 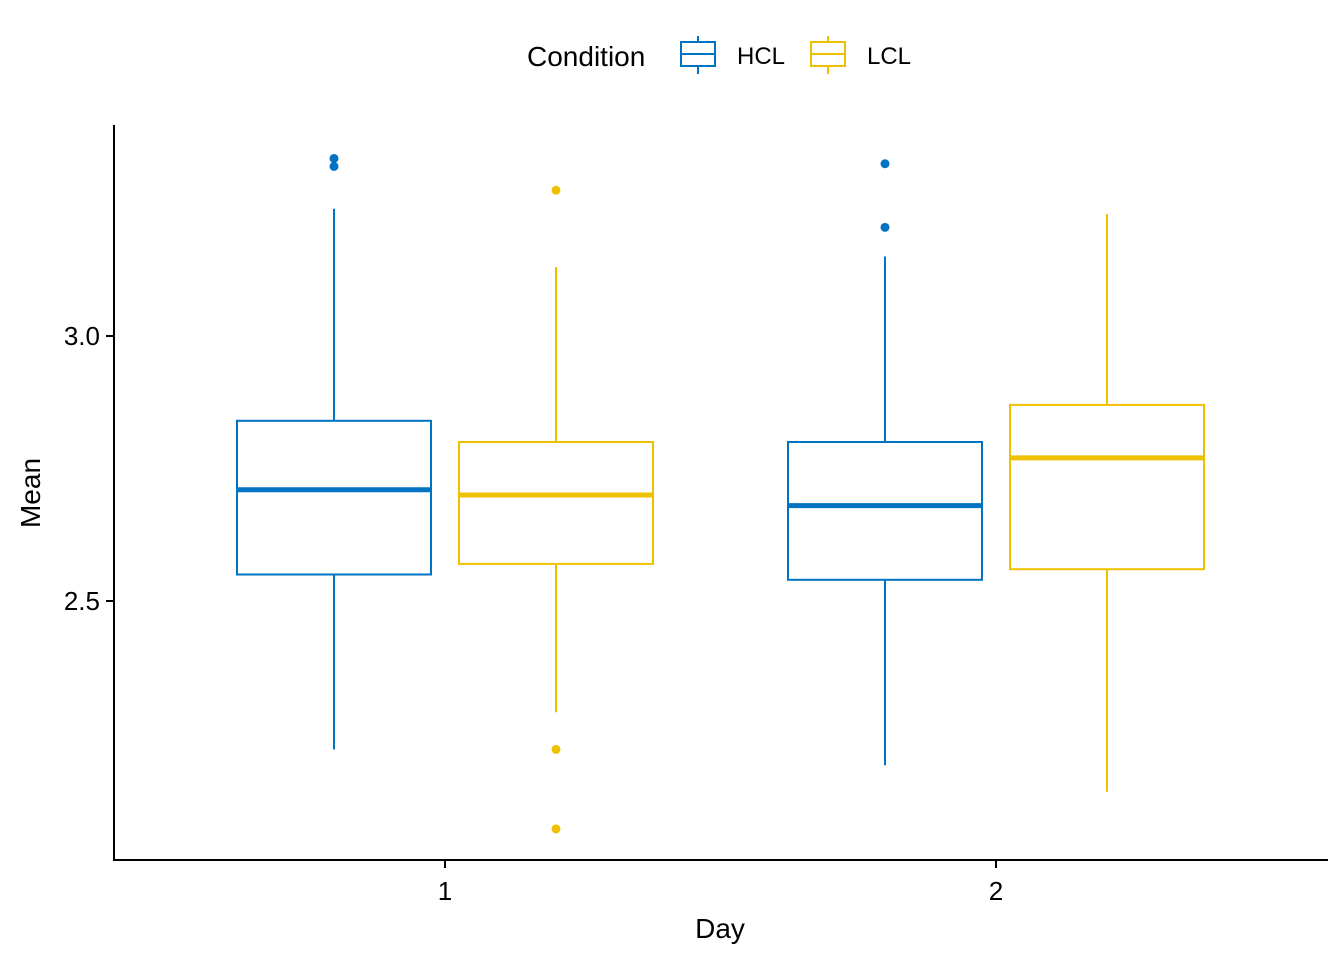 I want to click on legend-key-lcl, so click(x=828, y=55).